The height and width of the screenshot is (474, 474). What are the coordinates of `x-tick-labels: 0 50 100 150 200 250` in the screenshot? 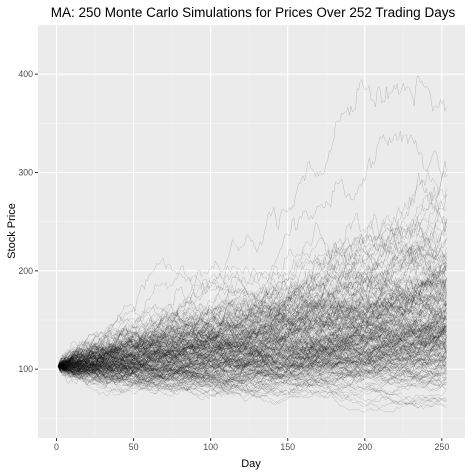 It's located at (251, 447).